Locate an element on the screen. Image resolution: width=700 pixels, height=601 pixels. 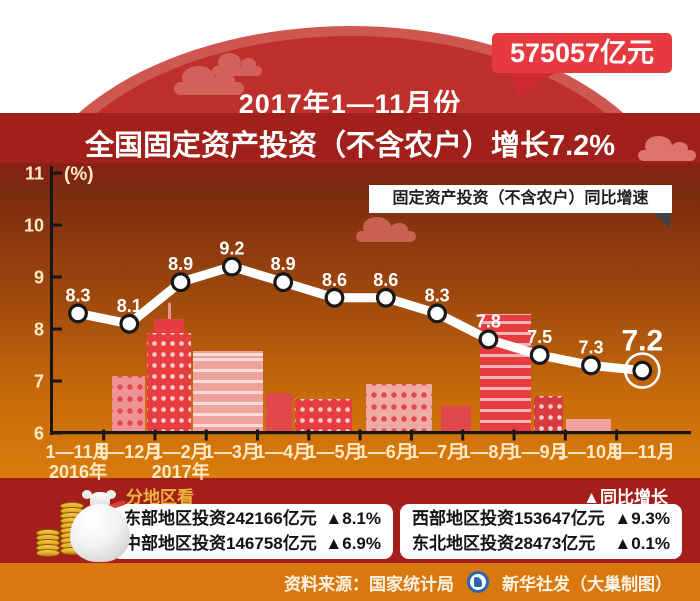
chart-legend: 固定资产投资（不含农户）同比增速 is located at coordinates (520, 199).